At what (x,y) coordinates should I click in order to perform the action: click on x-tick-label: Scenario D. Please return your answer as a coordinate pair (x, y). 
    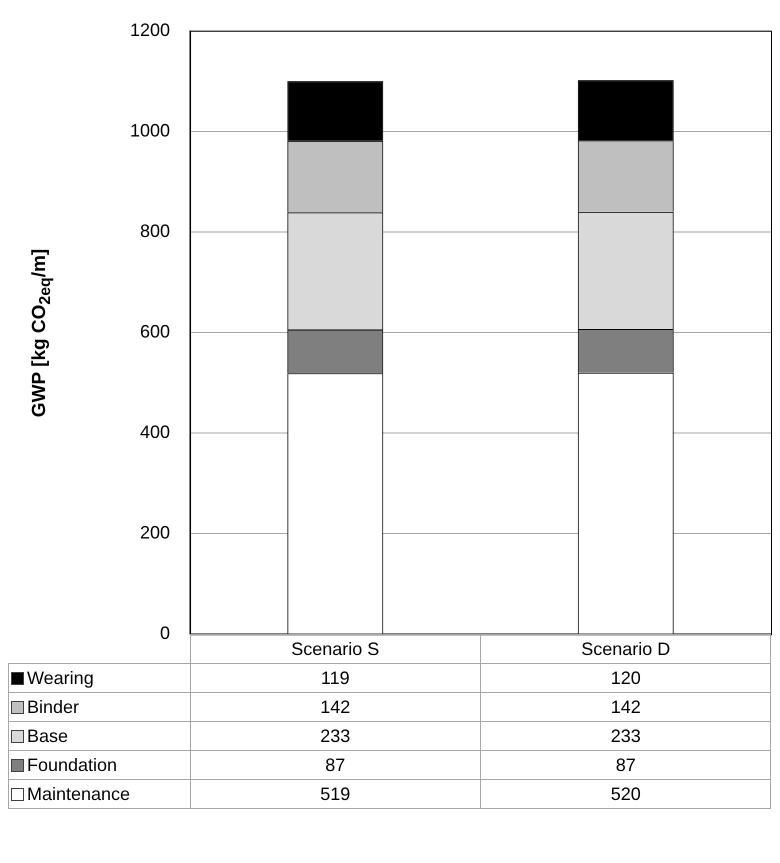
    Looking at the image, I should click on (625, 649).